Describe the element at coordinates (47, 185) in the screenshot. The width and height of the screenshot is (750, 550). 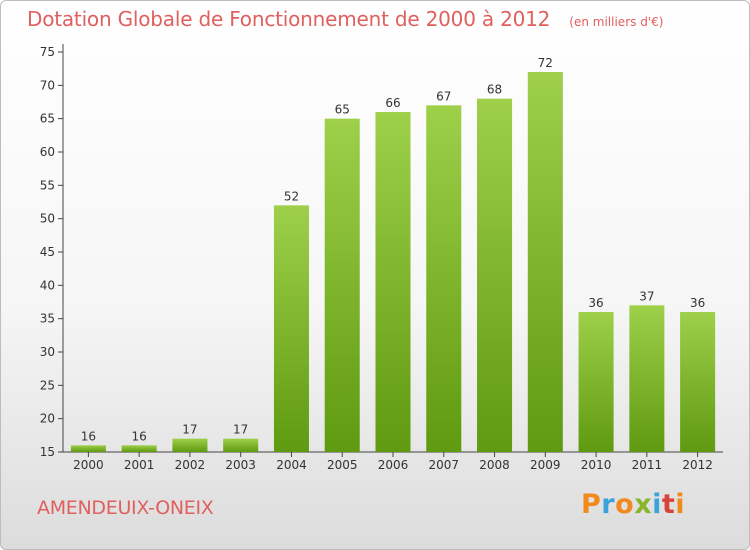
I see `y-tick-label: 55` at that location.